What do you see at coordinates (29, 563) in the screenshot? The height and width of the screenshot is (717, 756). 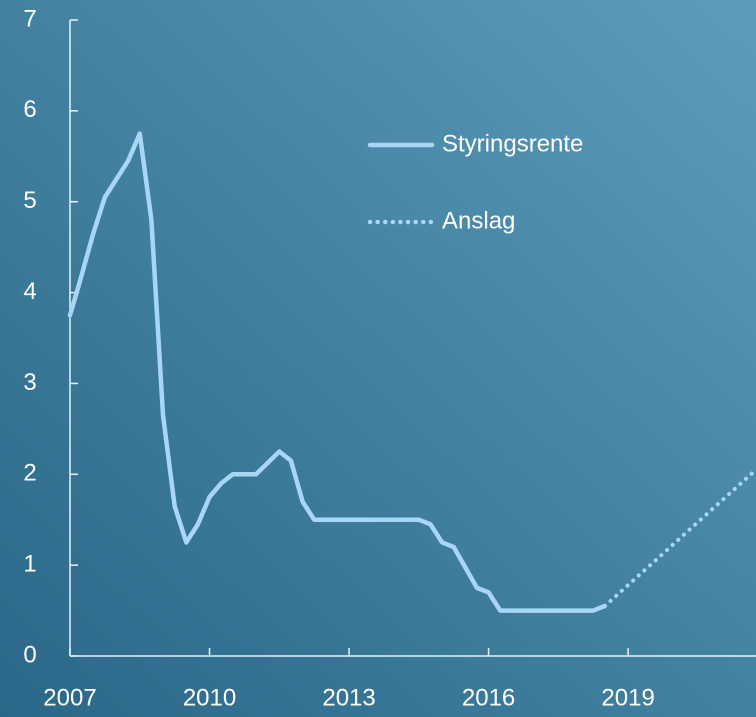 I see `y-tick-label: 1` at bounding box center [29, 563].